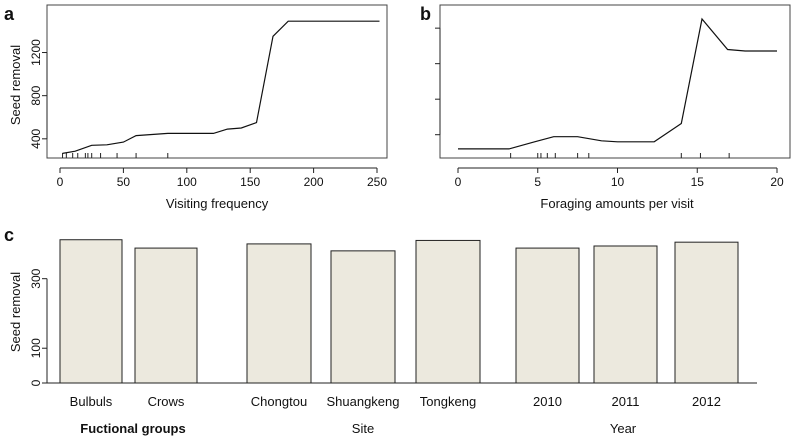  What do you see at coordinates (623, 428) in the screenshot?
I see `group-label-2: Year` at bounding box center [623, 428].